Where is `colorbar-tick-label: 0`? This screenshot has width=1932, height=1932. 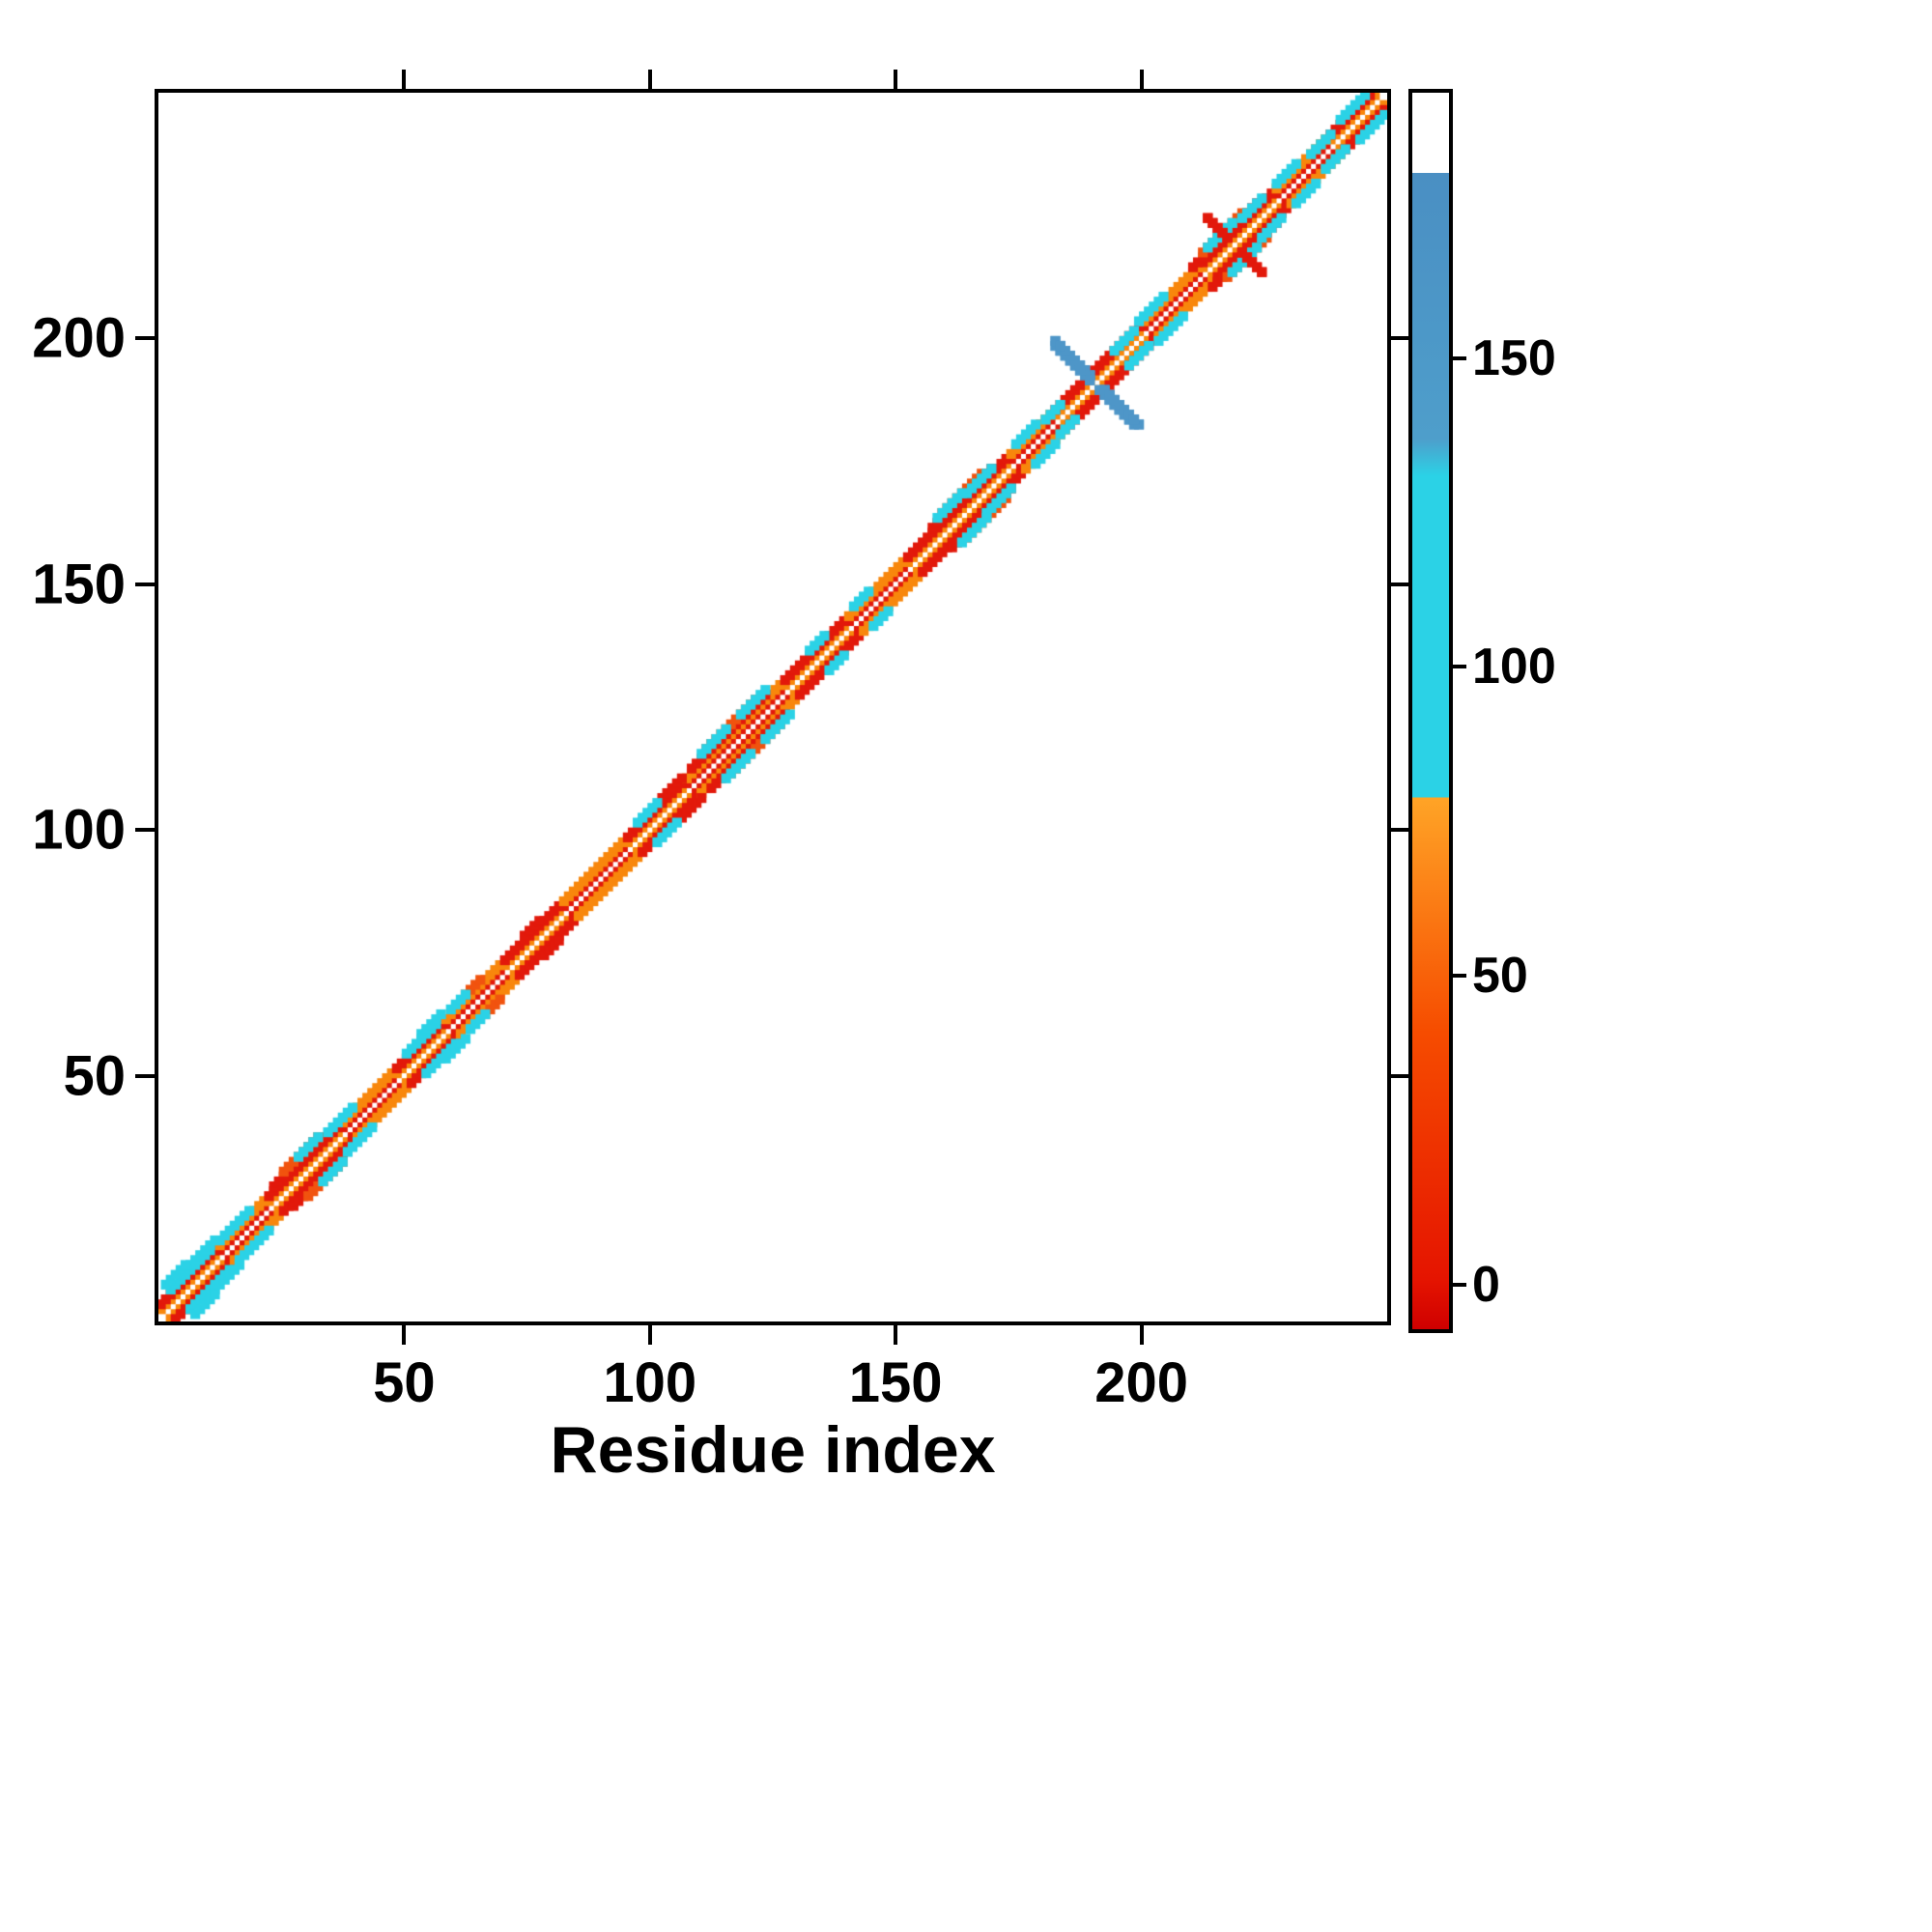 colorbar-tick-label: 0 is located at coordinates (1486, 1284).